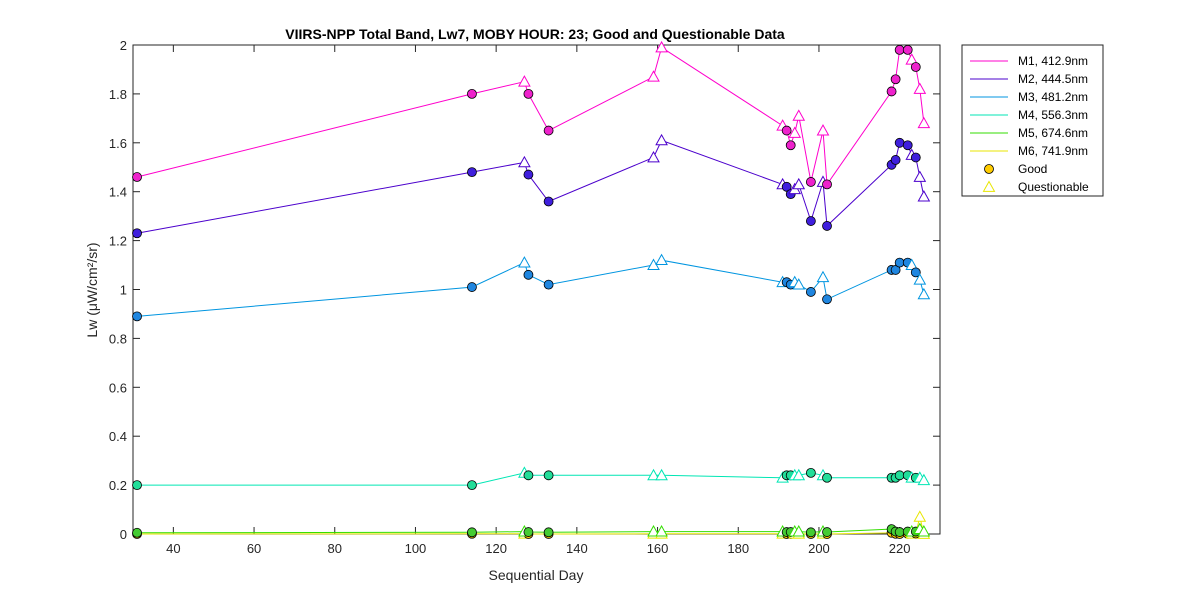 The width and height of the screenshot is (1200, 600). What do you see at coordinates (118, 192) in the screenshot?
I see `y-tick-label: 1.4` at bounding box center [118, 192].